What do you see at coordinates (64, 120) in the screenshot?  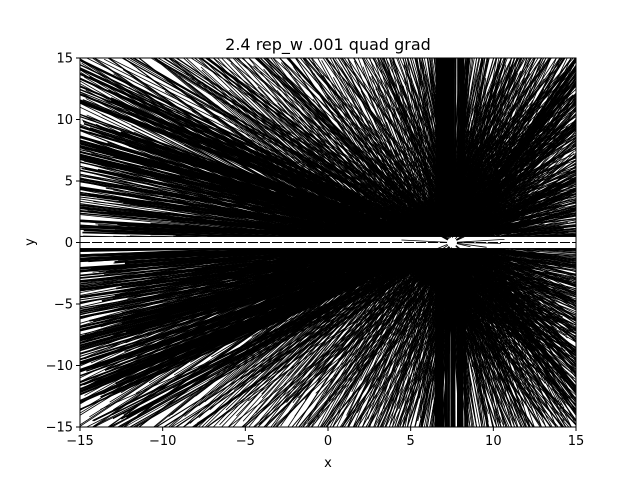 I see `y-tick-label: 10` at bounding box center [64, 120].